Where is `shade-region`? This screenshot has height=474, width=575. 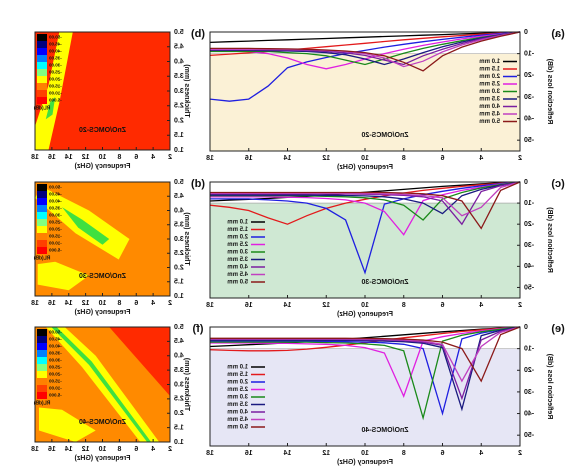
shade-region is located at coordinates (365, 102).